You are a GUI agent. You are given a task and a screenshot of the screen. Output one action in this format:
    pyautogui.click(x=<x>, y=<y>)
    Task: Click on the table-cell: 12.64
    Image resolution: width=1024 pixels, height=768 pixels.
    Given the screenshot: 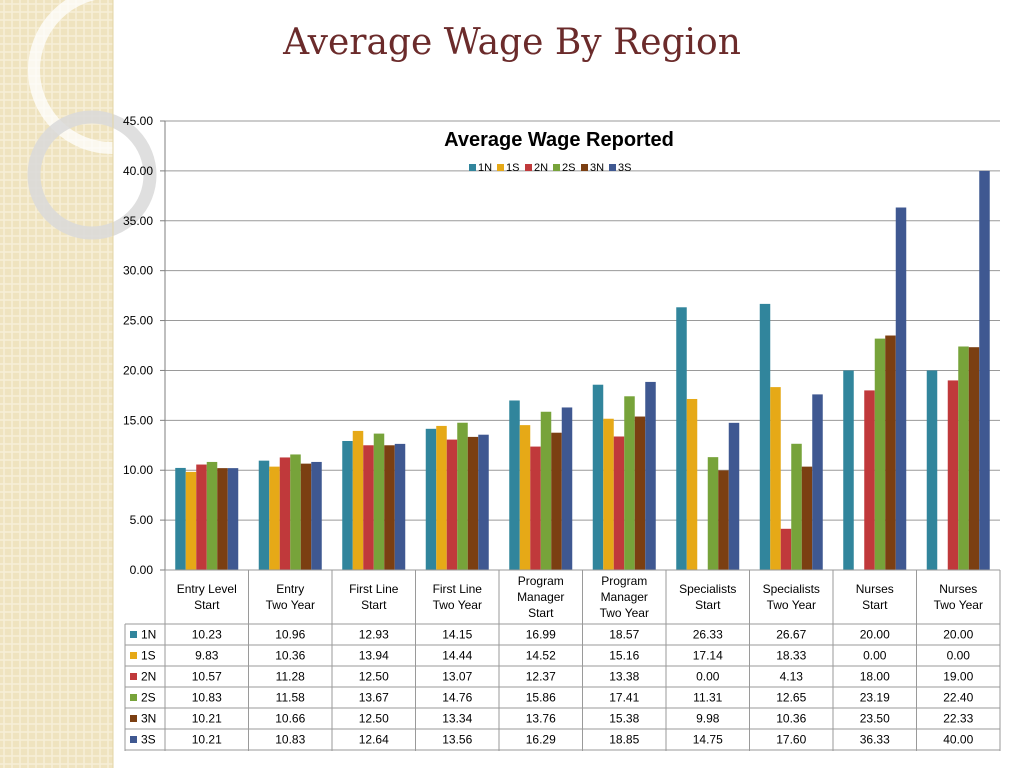 What is the action you would take?
    pyautogui.click(x=374, y=740)
    